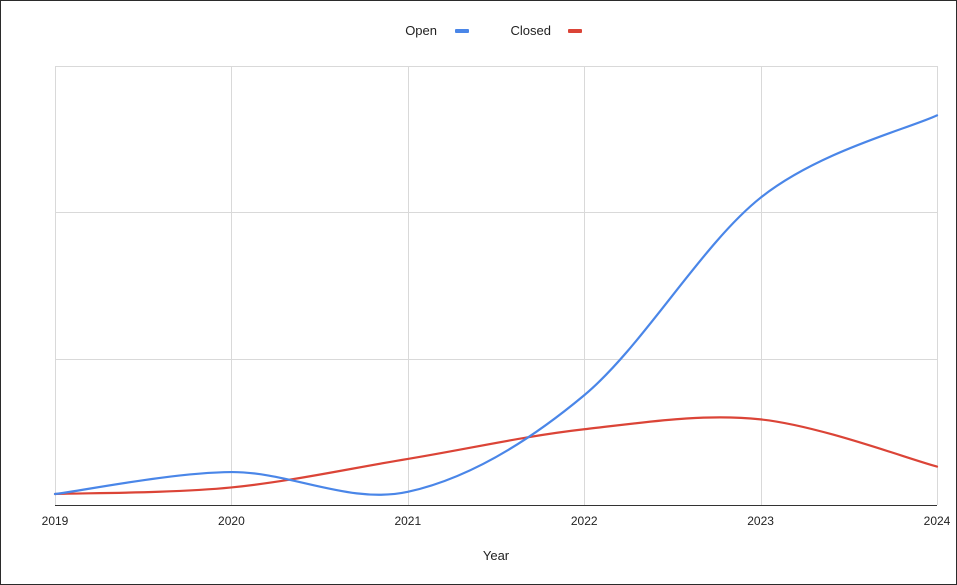 The image size is (957, 585). Describe the element at coordinates (496, 555) in the screenshot. I see `x-axis-title: Year` at that location.